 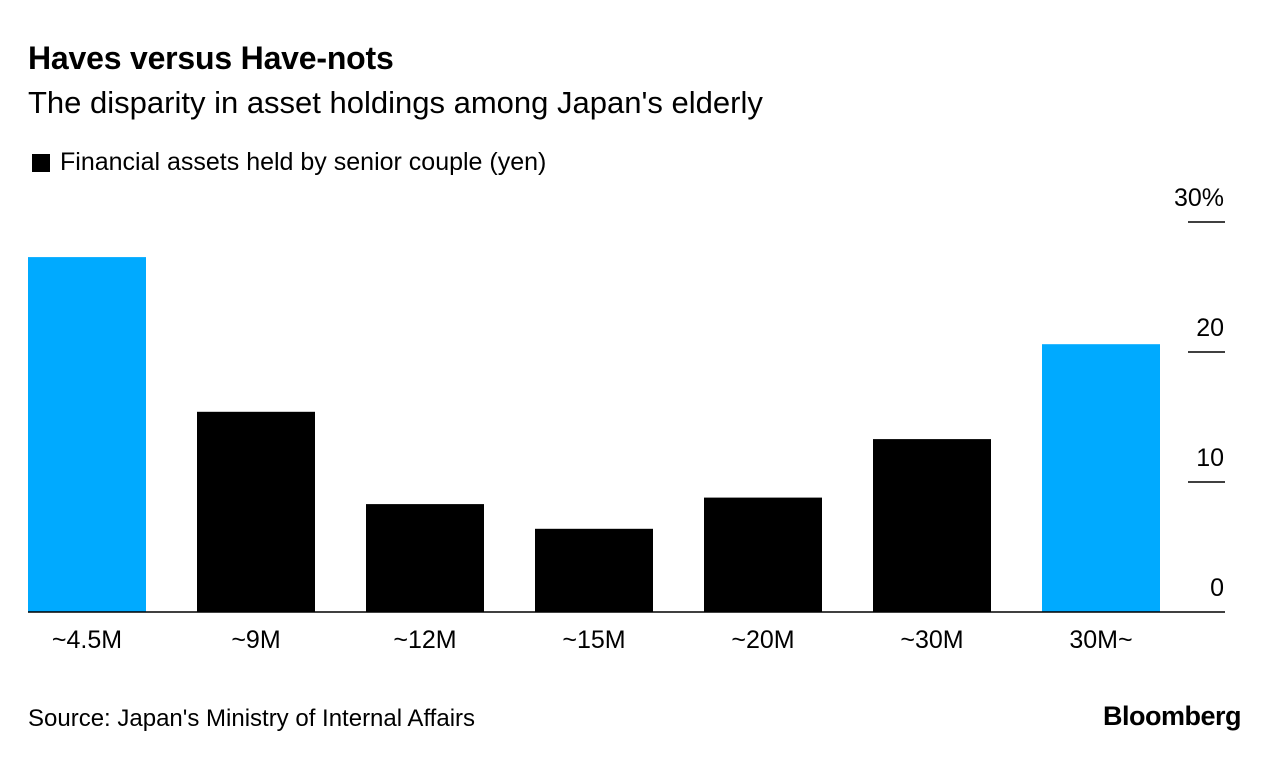 What do you see at coordinates (594, 570) in the screenshot?
I see `bar-~15M` at bounding box center [594, 570].